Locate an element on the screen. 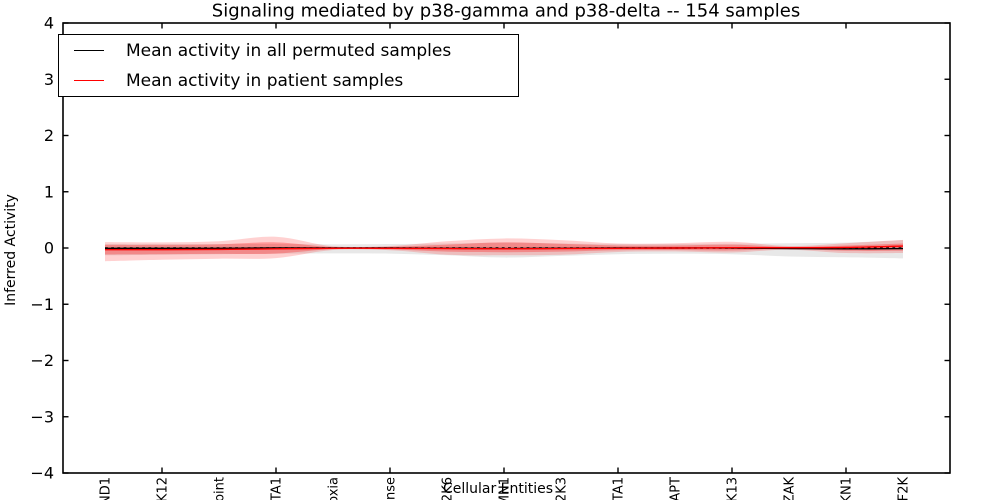 This screenshot has height=500, width=1000. x-tick-label: G2/M transition checkpoint is located at coordinates (220, 488).